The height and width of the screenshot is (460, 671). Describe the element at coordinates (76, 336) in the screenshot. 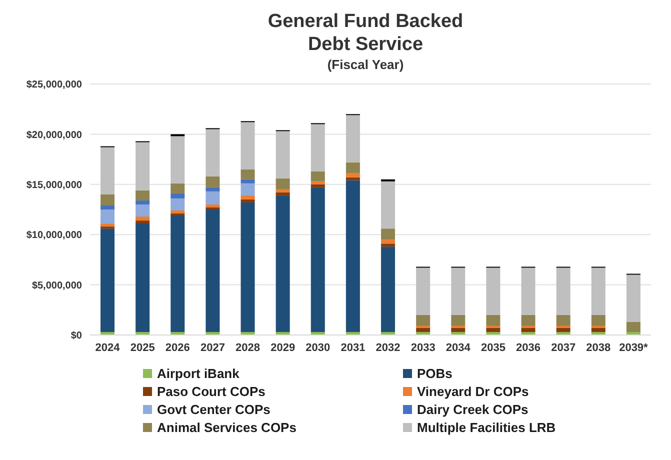

I see `y-tick-label: $0` at that location.